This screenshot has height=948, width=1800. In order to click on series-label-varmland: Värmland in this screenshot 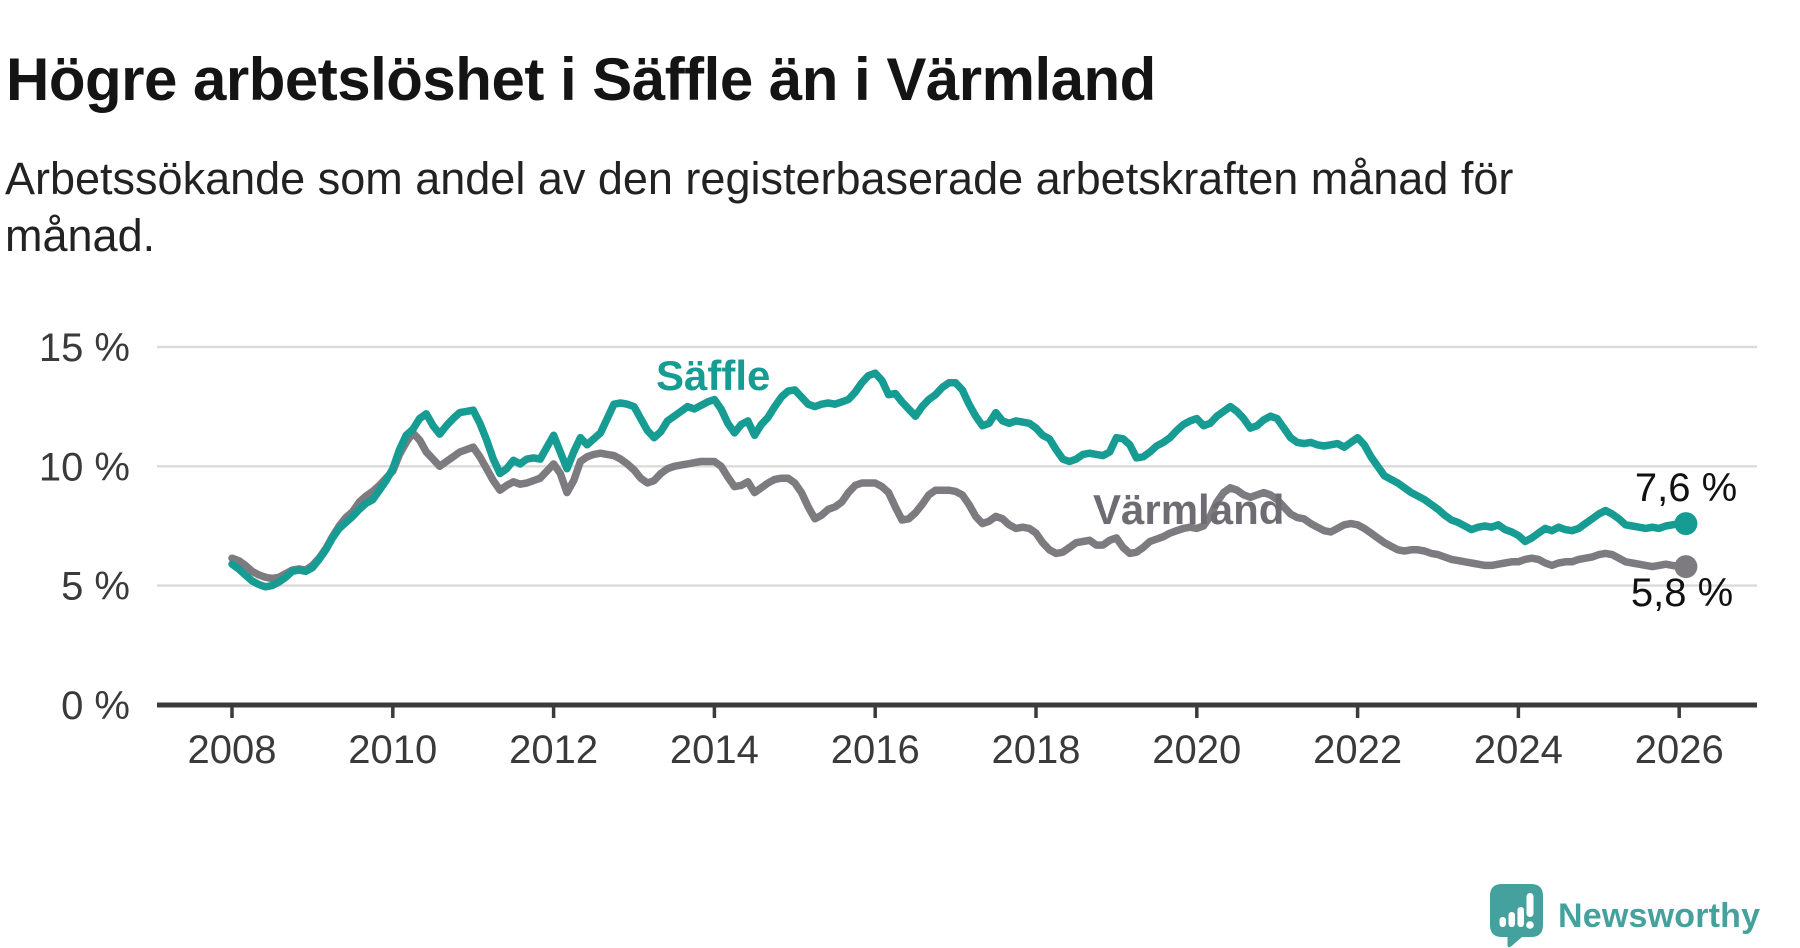, I will do `click(1189, 509)`.